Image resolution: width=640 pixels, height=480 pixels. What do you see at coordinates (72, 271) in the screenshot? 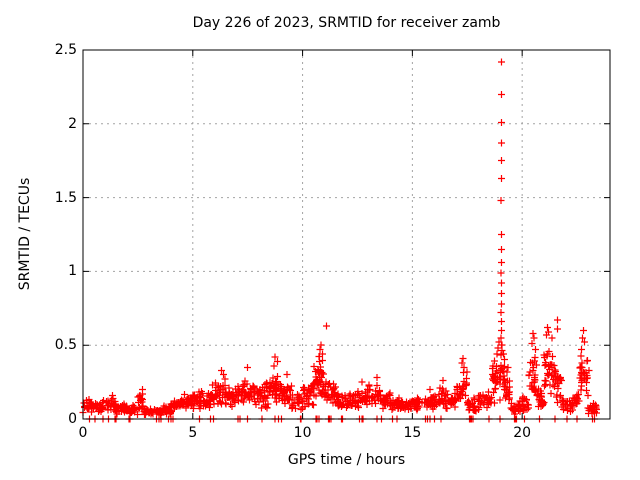
I see `y-tick-label: 1` at bounding box center [72, 271].